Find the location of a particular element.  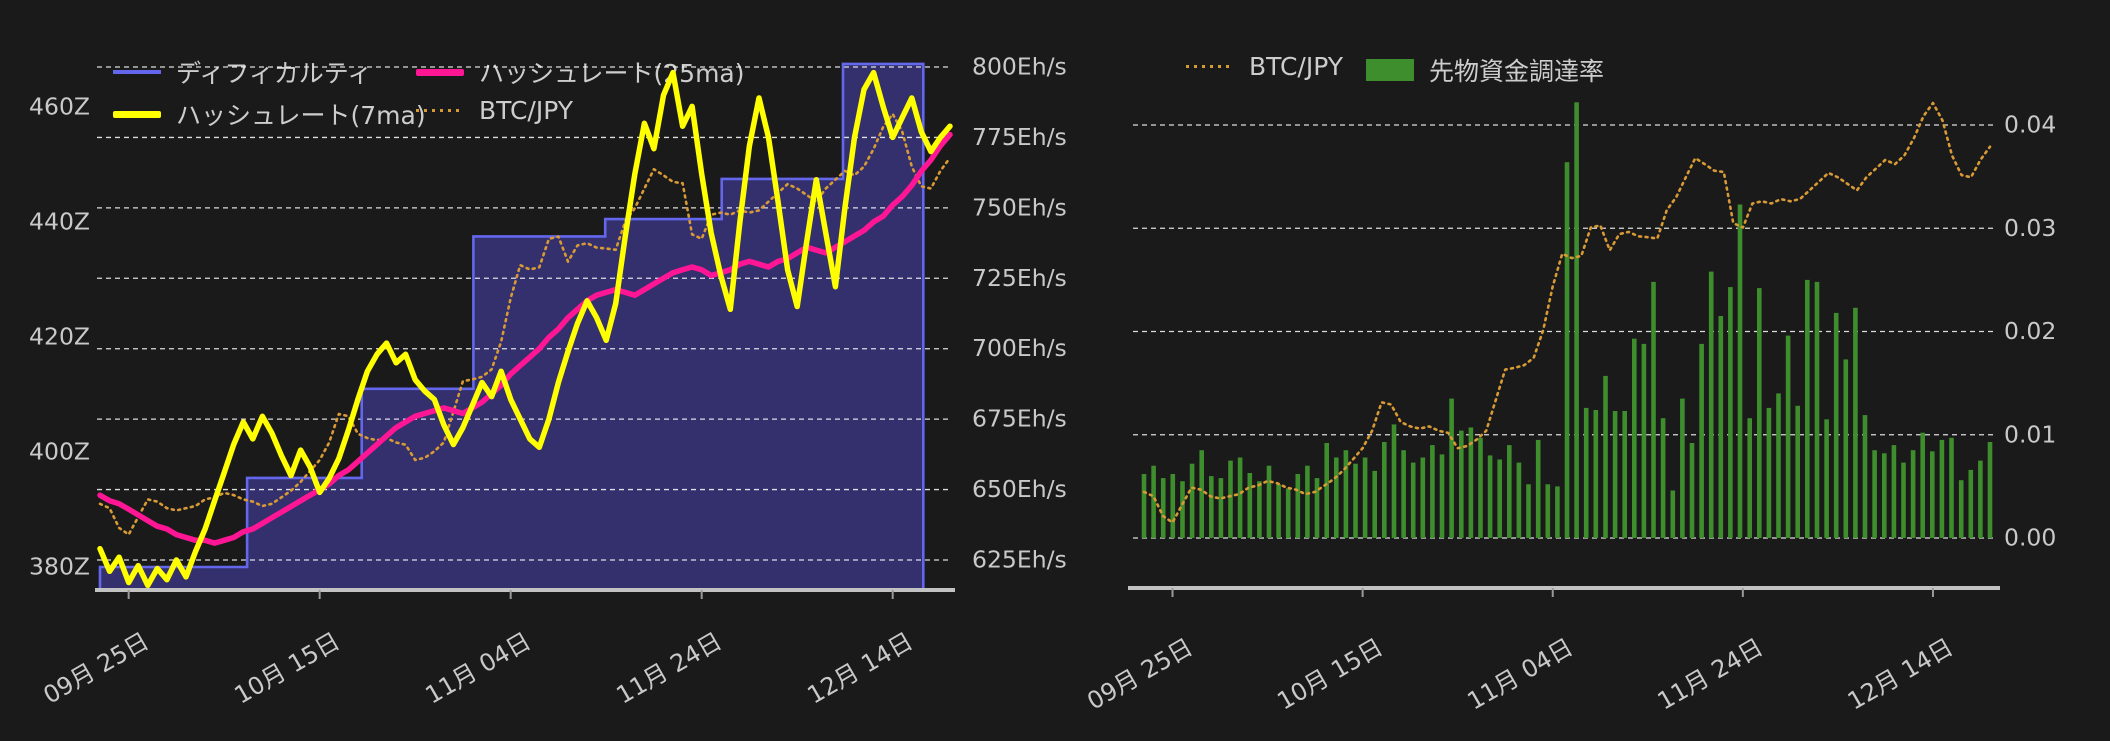

y-tick-label-z: 380Z is located at coordinates (59, 567).